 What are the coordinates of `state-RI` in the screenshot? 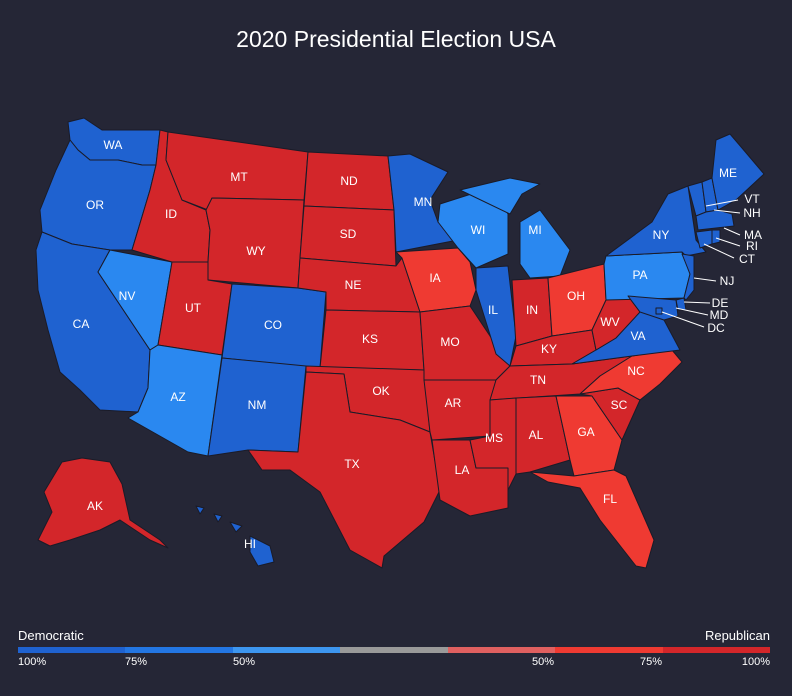 It's located at (716, 237).